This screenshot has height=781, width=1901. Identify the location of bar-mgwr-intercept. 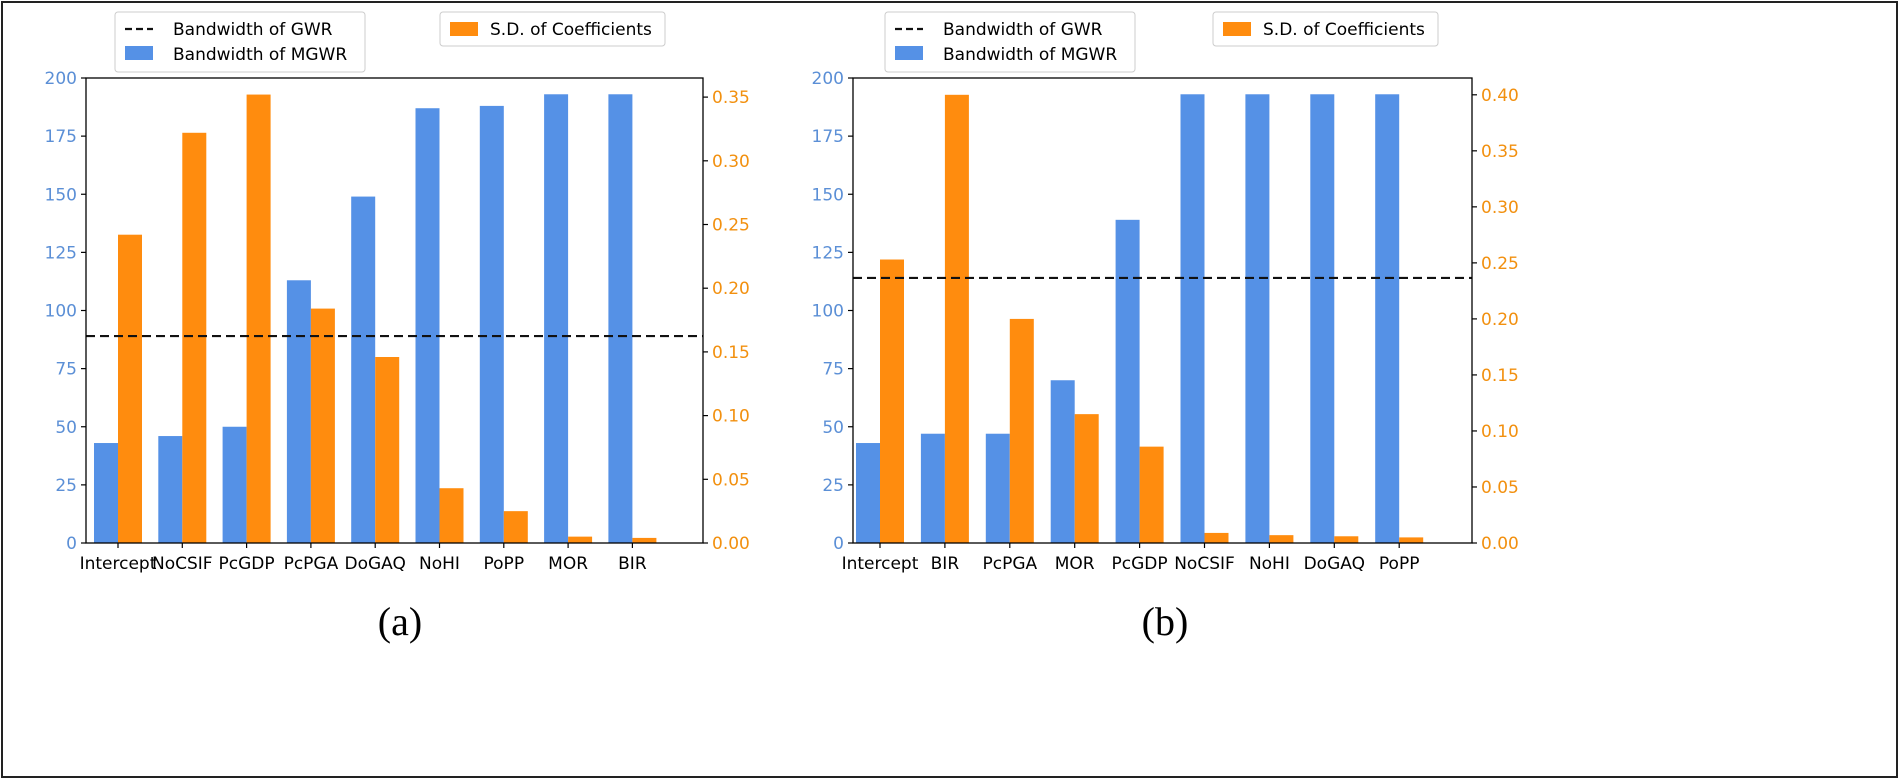
(106, 493).